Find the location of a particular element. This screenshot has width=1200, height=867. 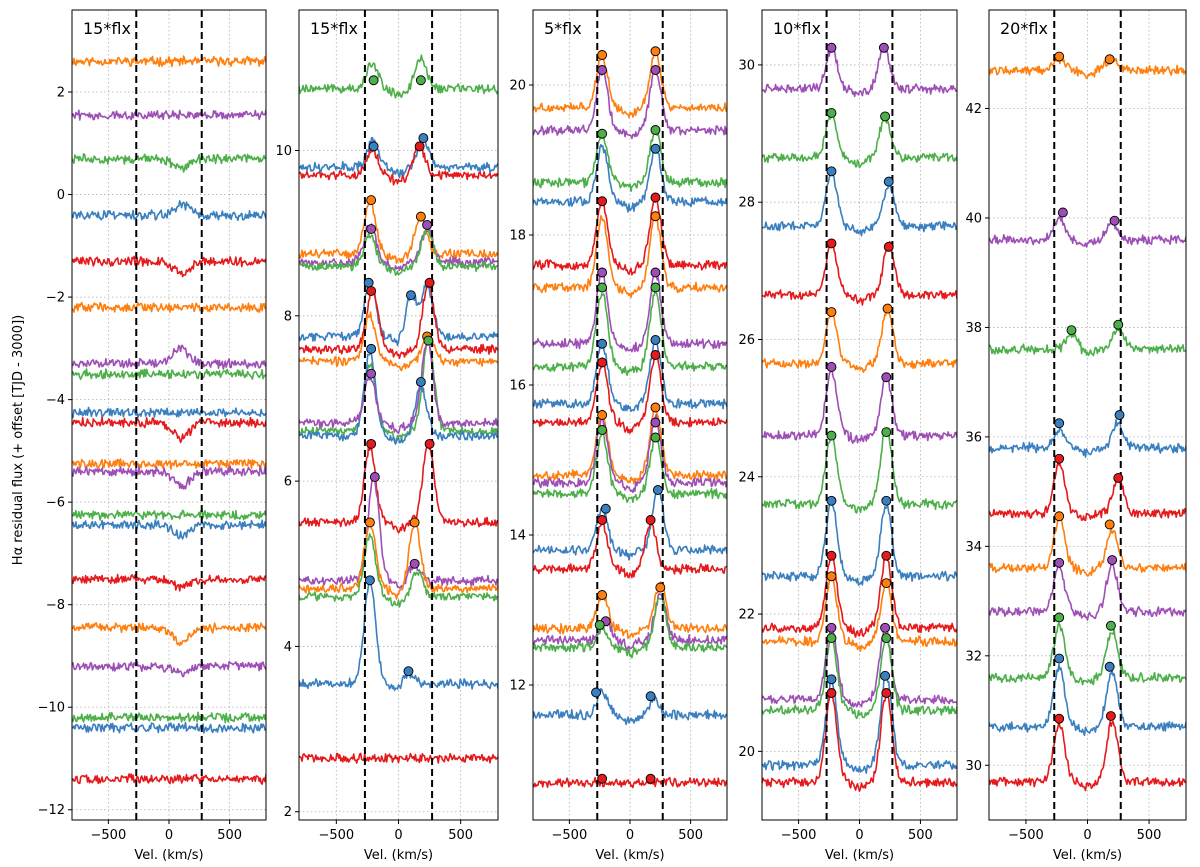

y-tick-label: −6 is located at coordinates (55, 503).